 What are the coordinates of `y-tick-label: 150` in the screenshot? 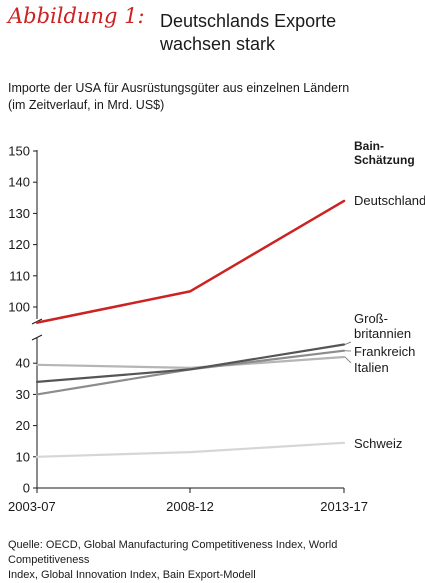 It's located at (19, 151).